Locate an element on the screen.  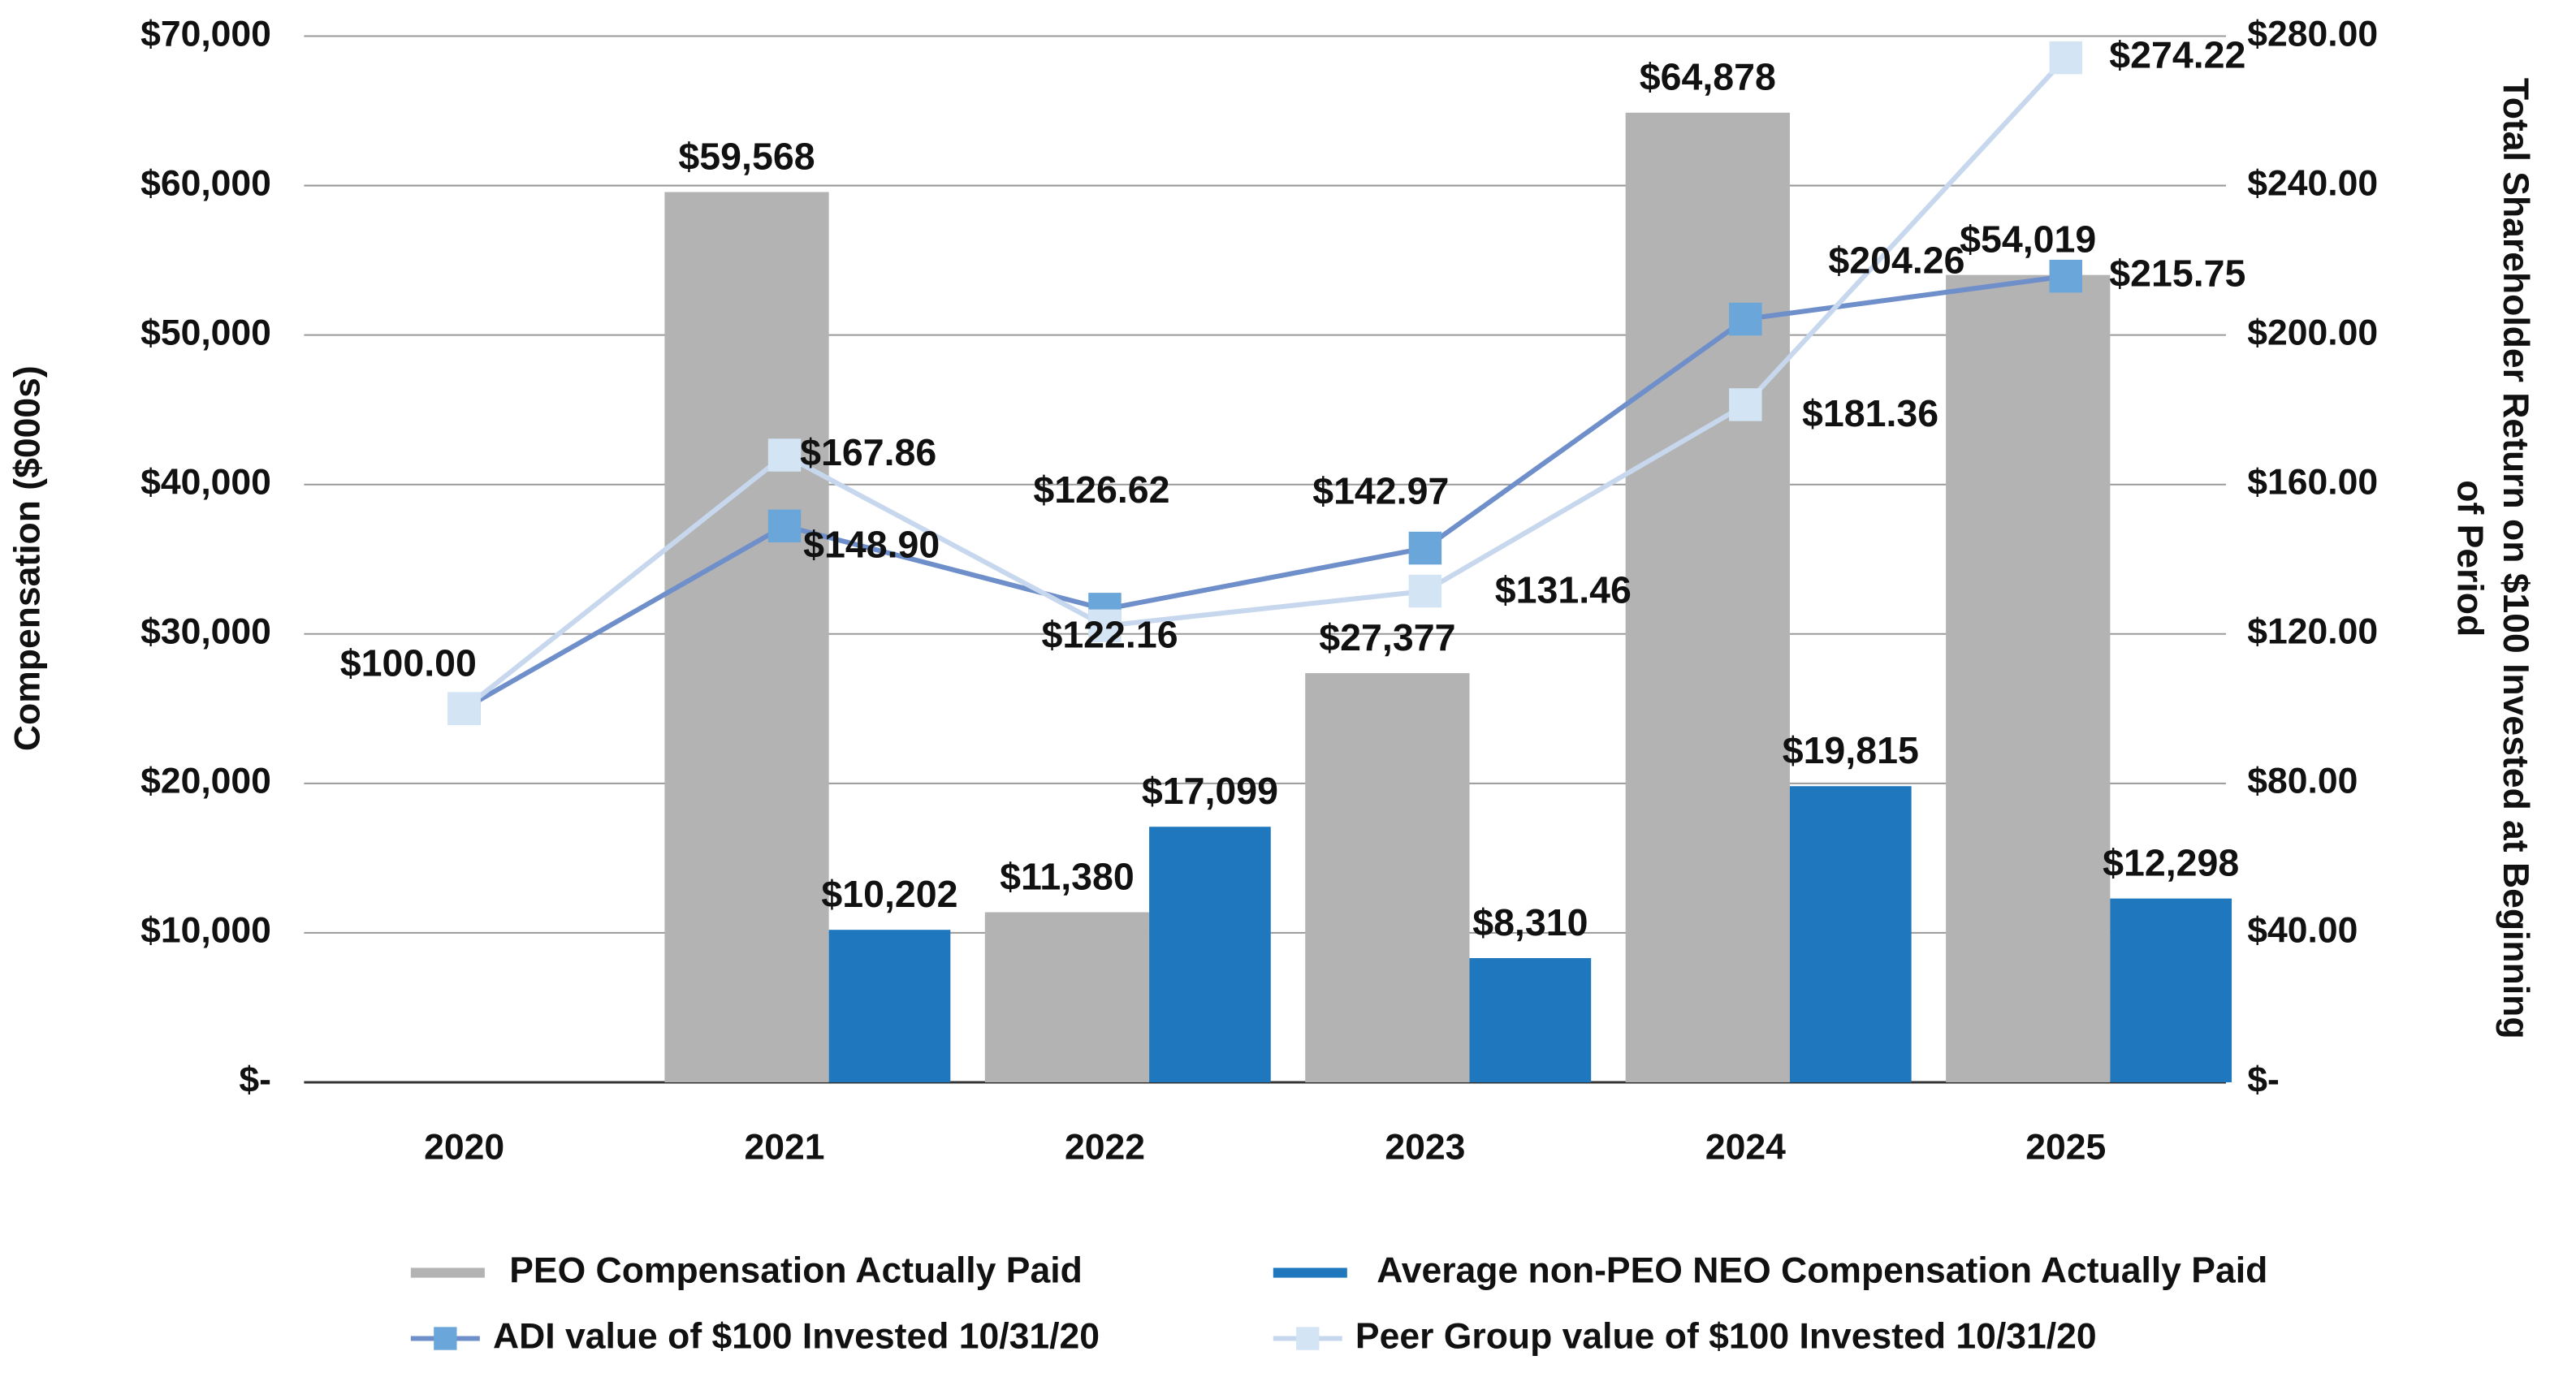
legend-label: PEO Compensation Actually Paid is located at coordinates (796, 1270).